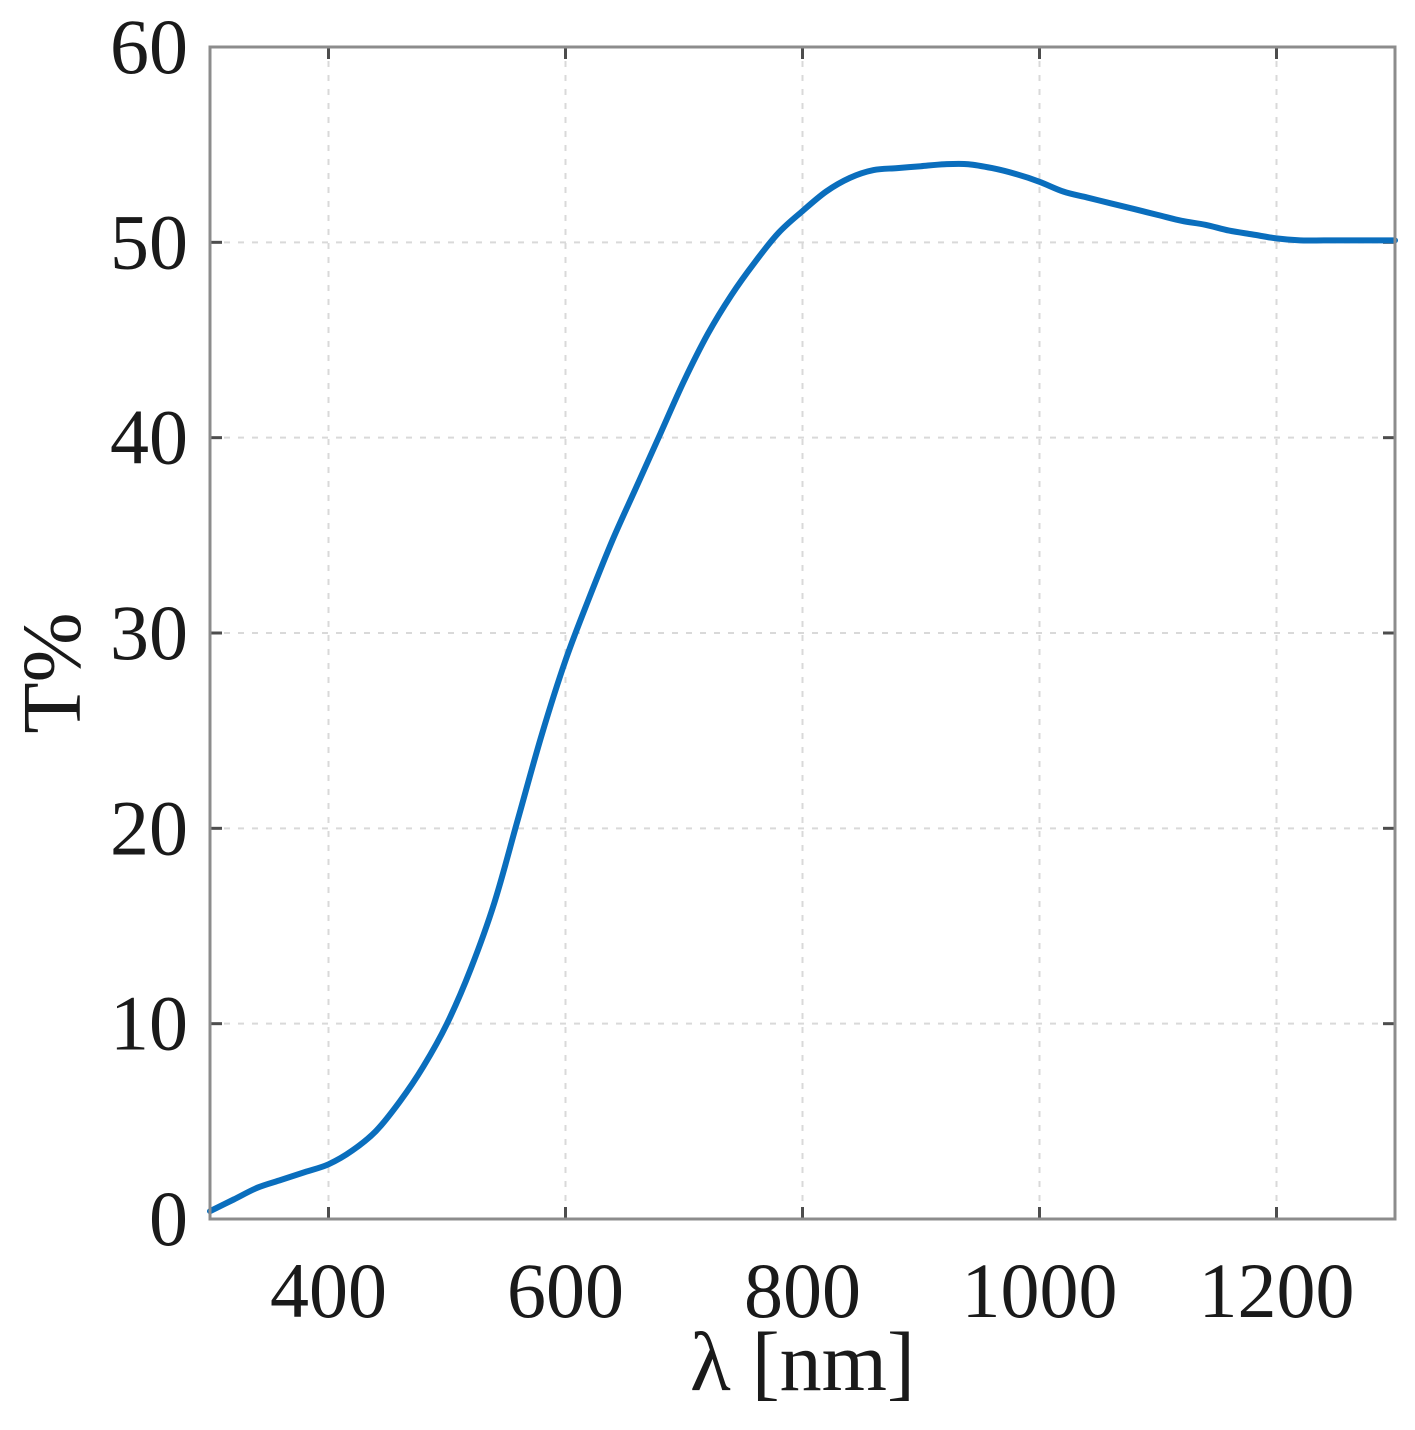  I want to click on x-tick-label: 400, so click(328, 1290).